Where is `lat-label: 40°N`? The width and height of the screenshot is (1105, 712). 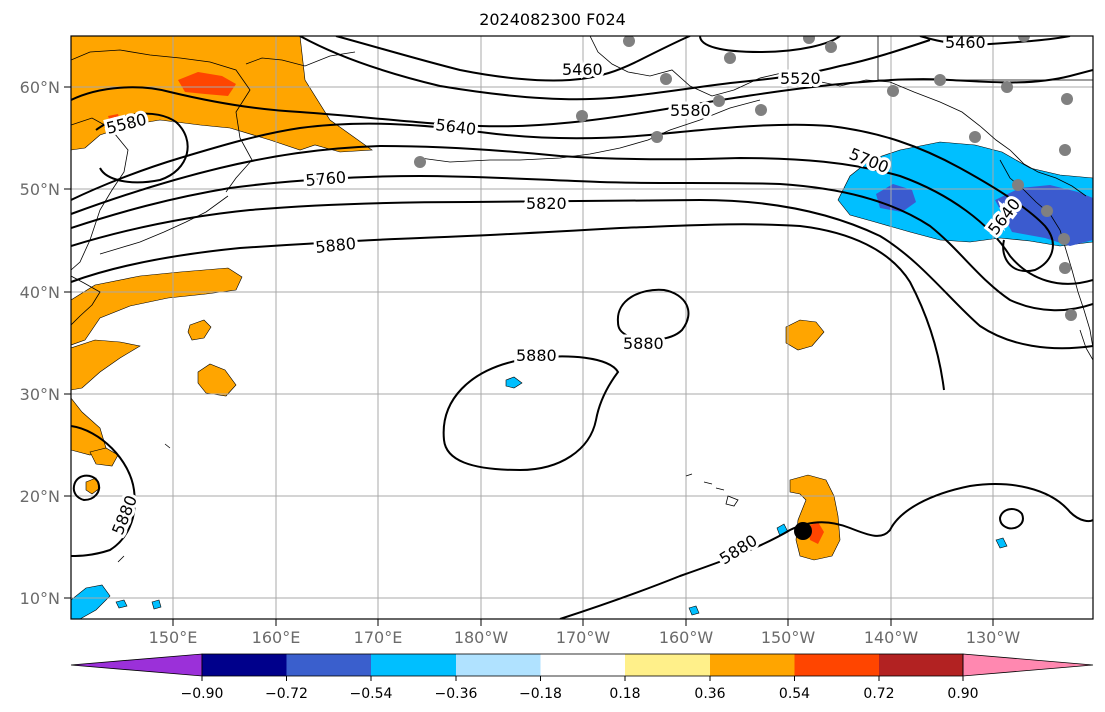 lat-label: 40°N is located at coordinates (40, 292).